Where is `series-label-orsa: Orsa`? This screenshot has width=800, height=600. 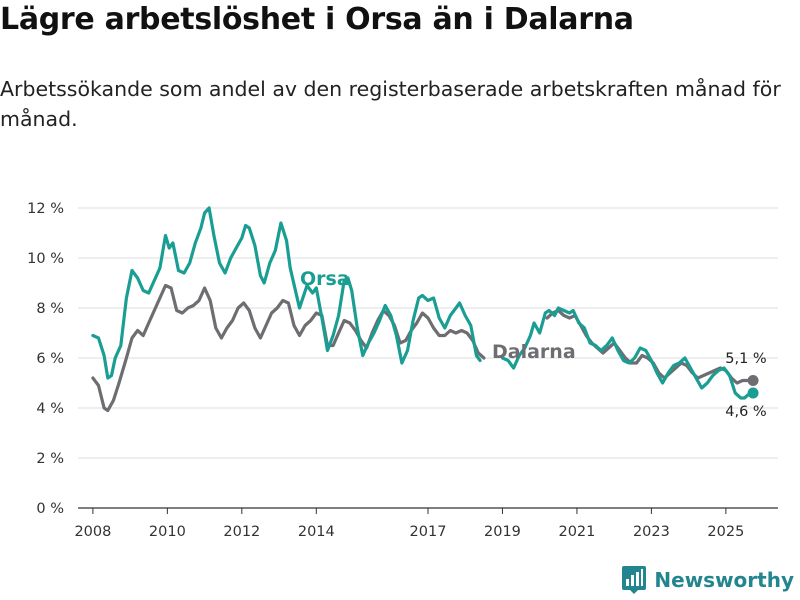
series-label-orsa: Orsa is located at coordinates (325, 279).